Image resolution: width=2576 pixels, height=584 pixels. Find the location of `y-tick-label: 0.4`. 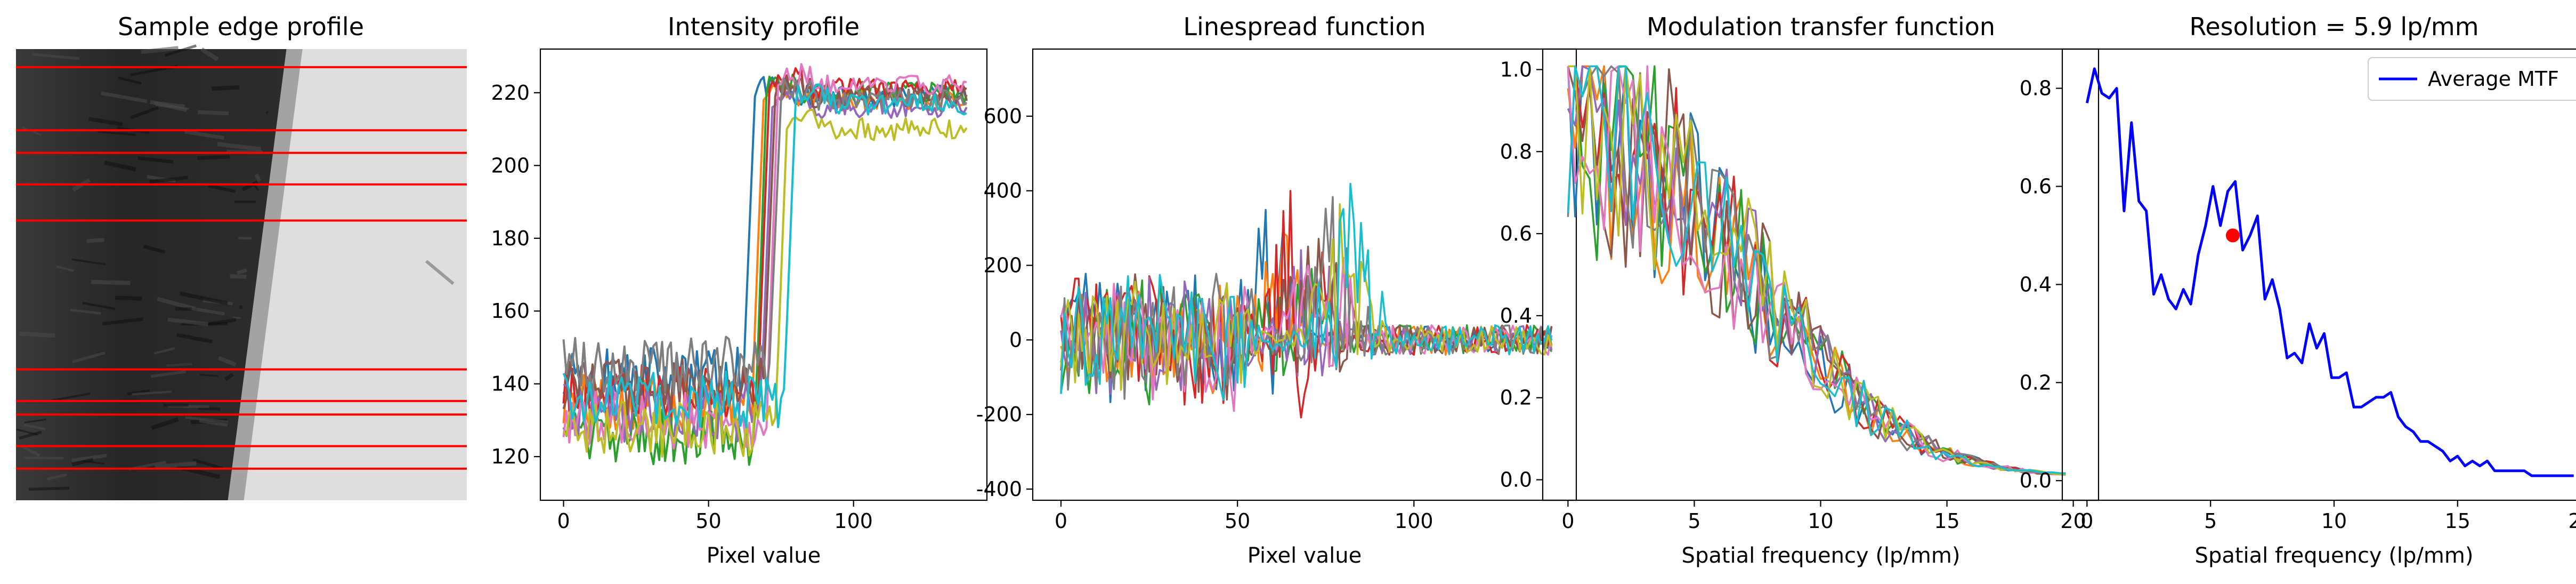

y-tick-label: 0.4 is located at coordinates (2036, 284).